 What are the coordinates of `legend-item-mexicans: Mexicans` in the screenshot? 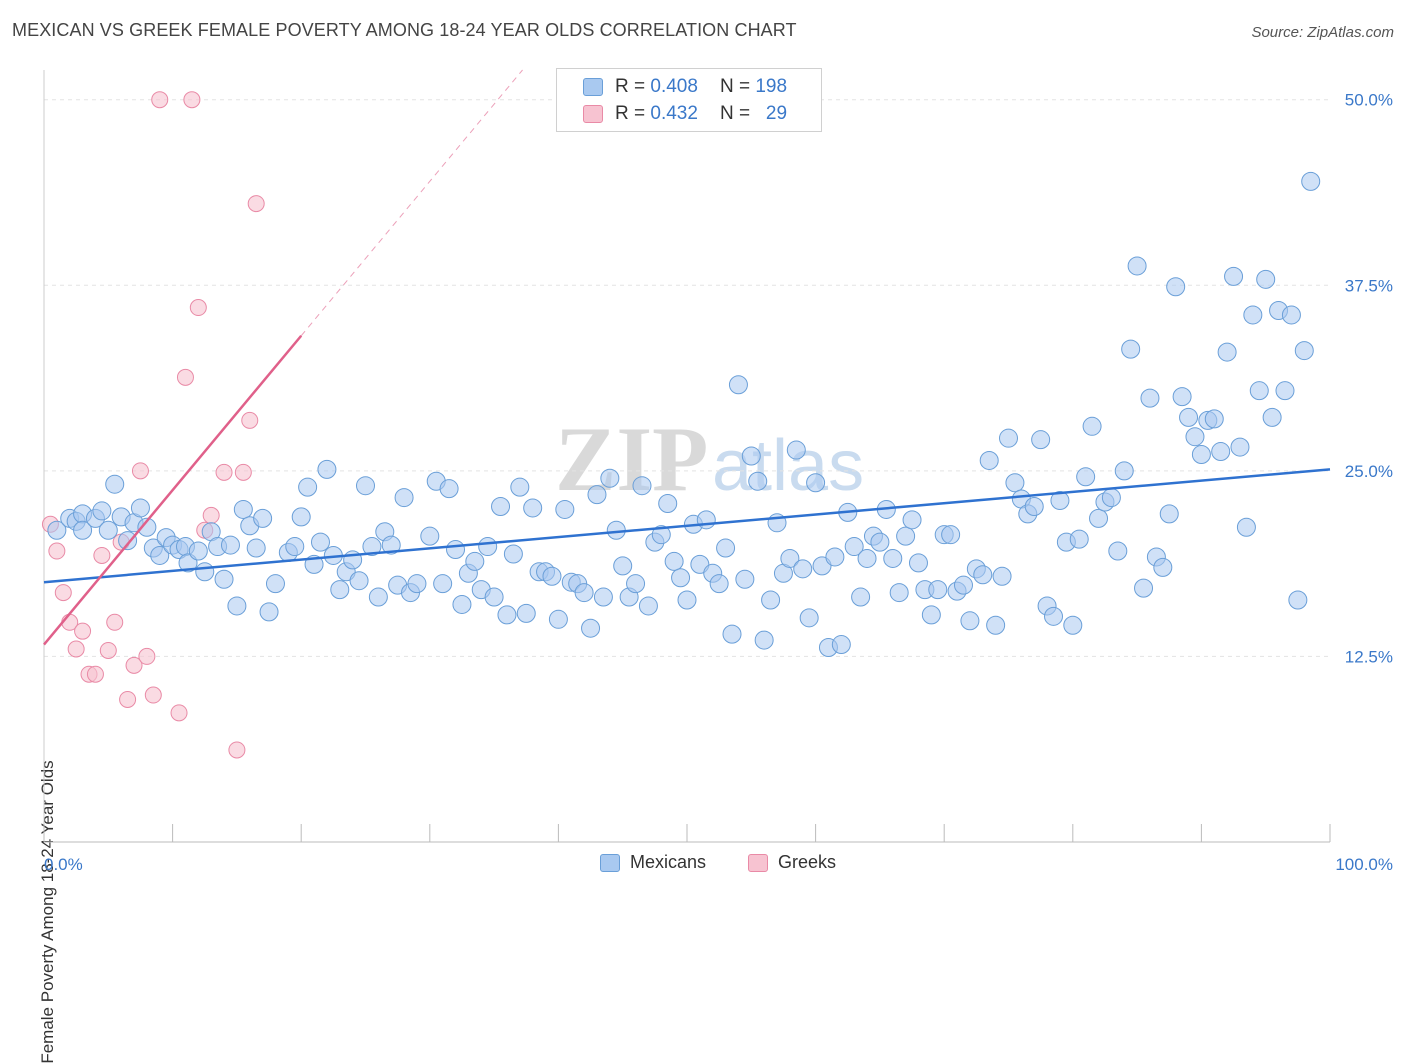 It's located at (653, 862).